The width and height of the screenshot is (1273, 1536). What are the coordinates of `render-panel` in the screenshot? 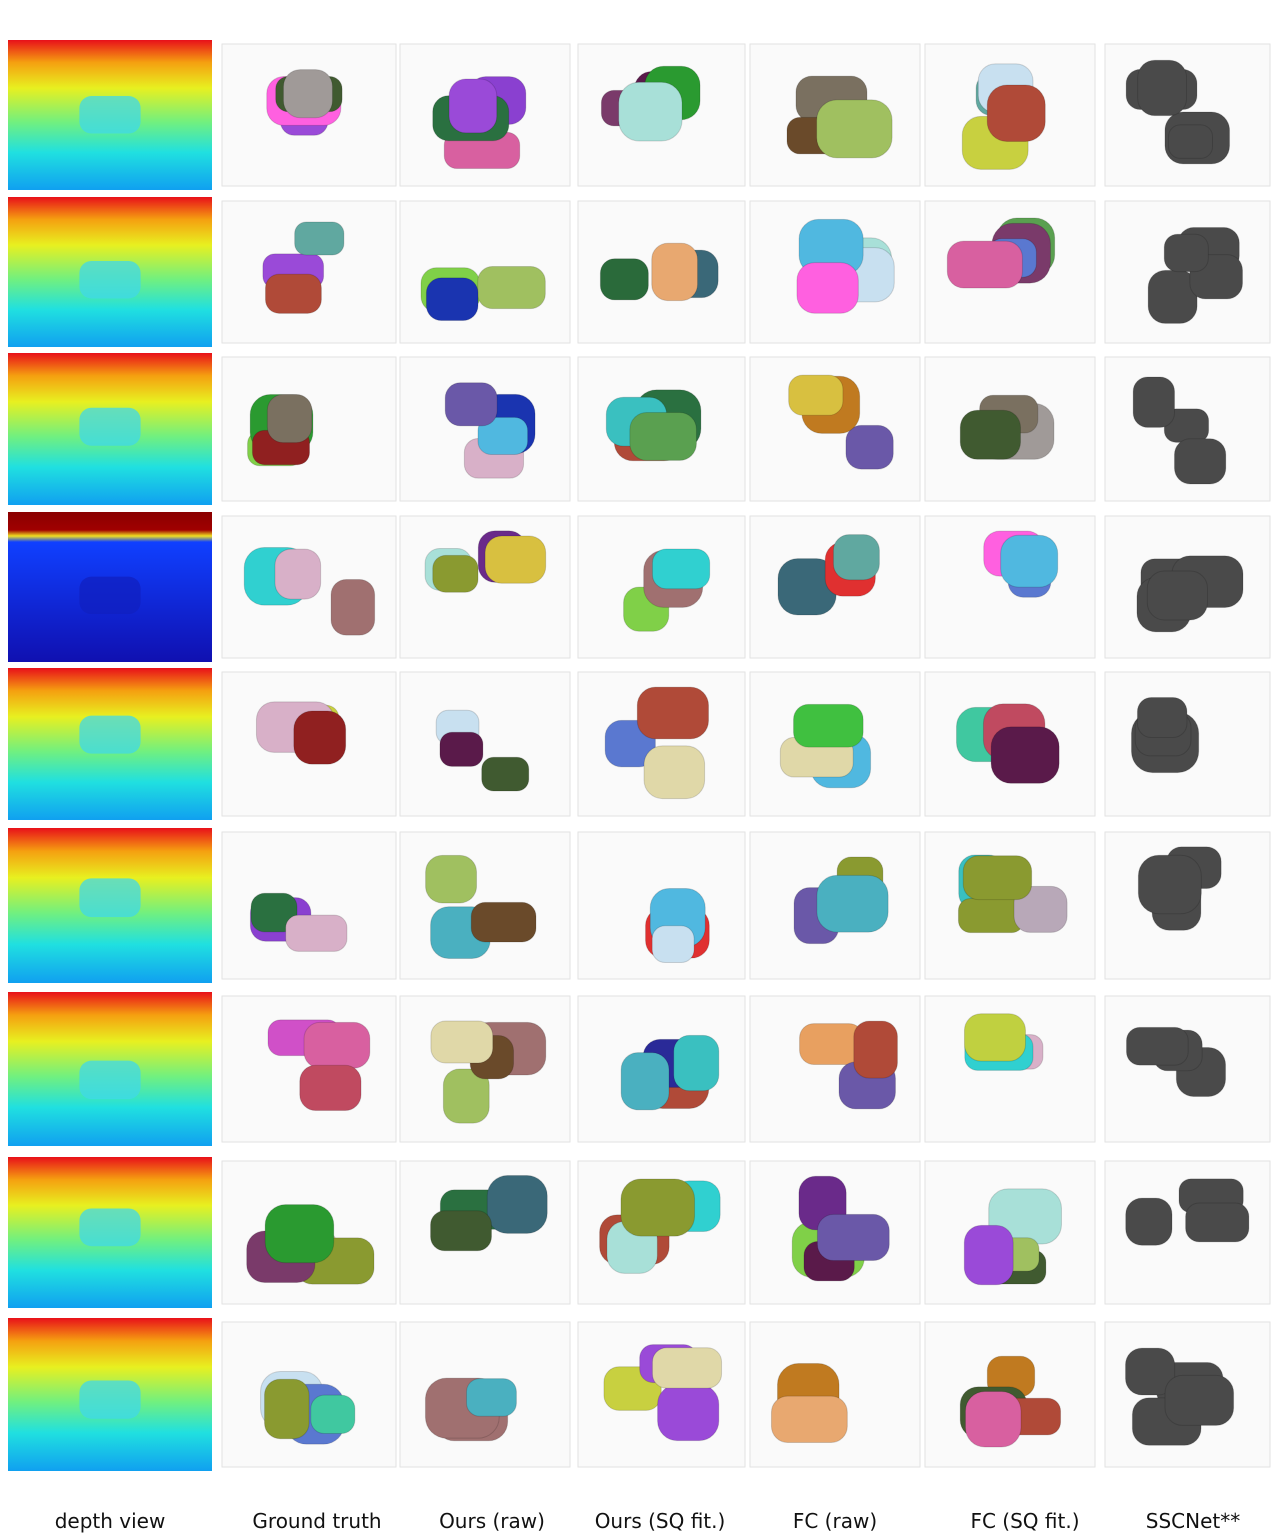 It's located at (485, 744).